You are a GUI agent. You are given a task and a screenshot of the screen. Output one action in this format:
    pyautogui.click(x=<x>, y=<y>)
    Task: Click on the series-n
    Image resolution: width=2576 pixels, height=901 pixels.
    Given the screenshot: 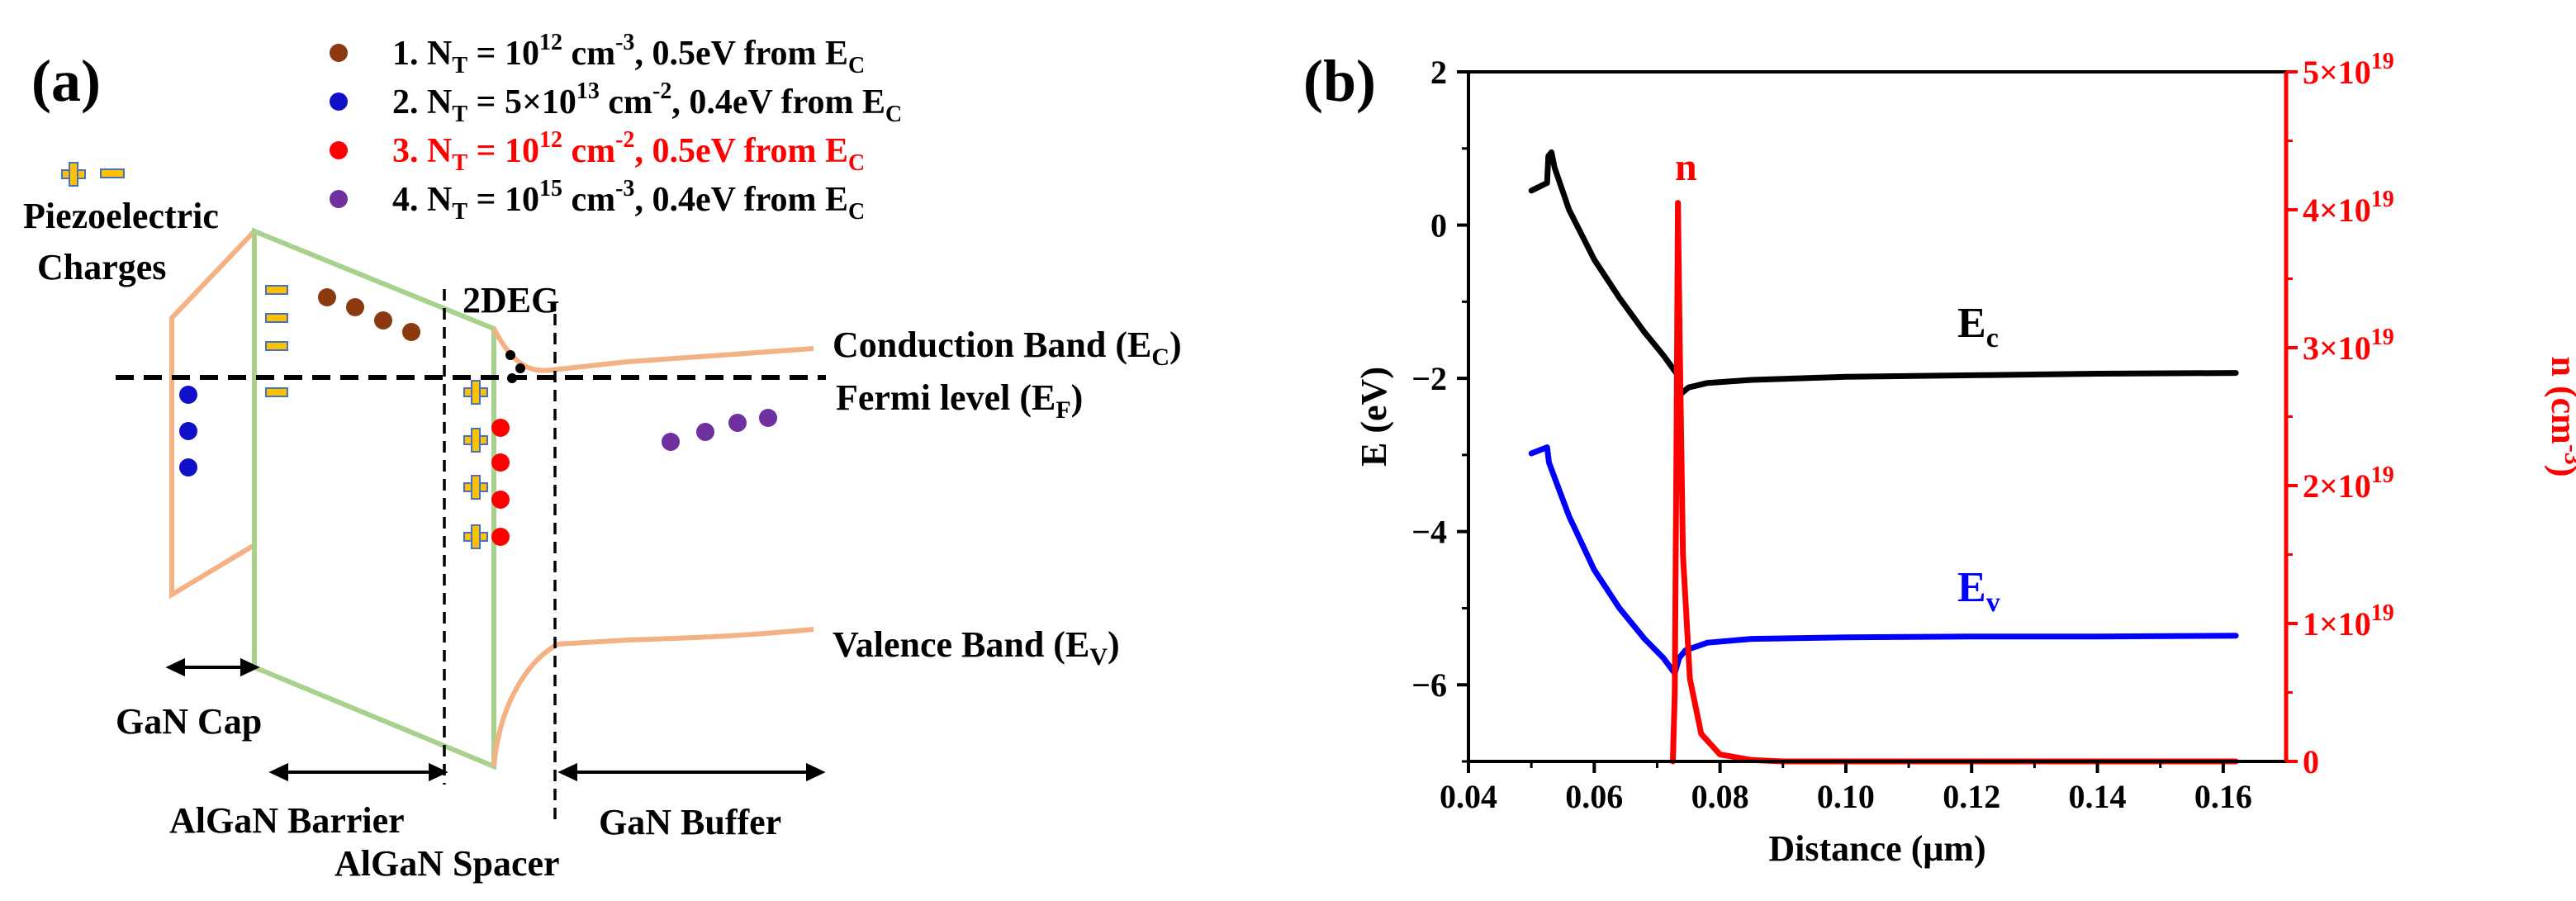 What is the action you would take?
    pyautogui.click(x=1954, y=482)
    